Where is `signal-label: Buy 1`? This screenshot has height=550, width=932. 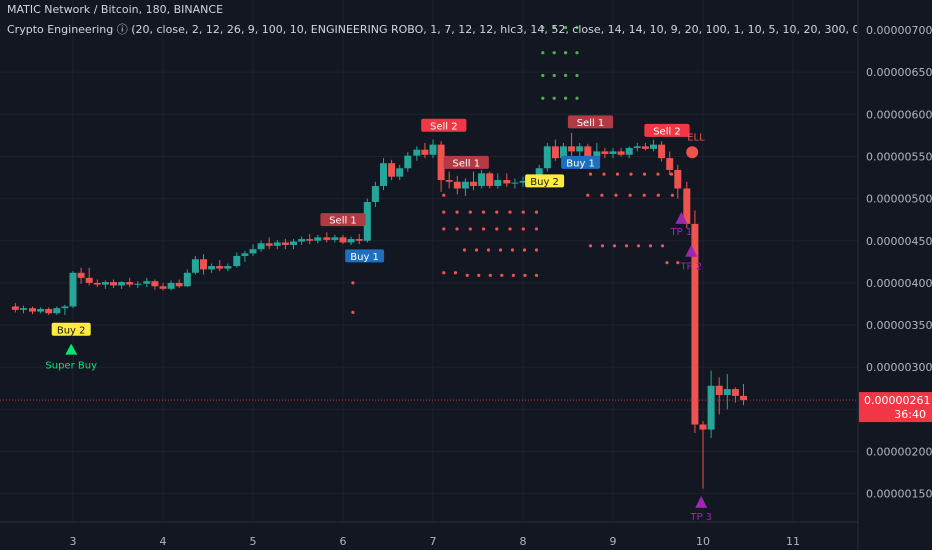
signal-label: Buy 1 is located at coordinates (364, 257).